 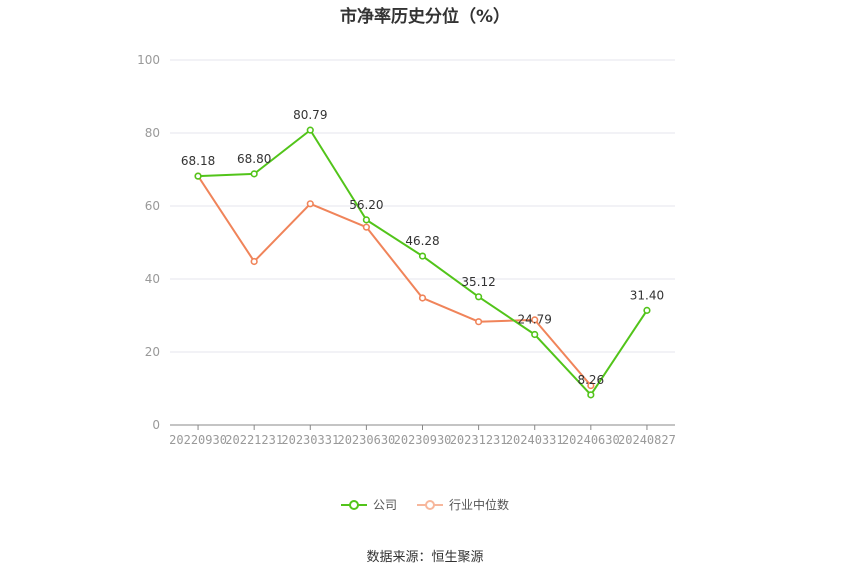 I want to click on data-label: 68.18, so click(x=198, y=161).